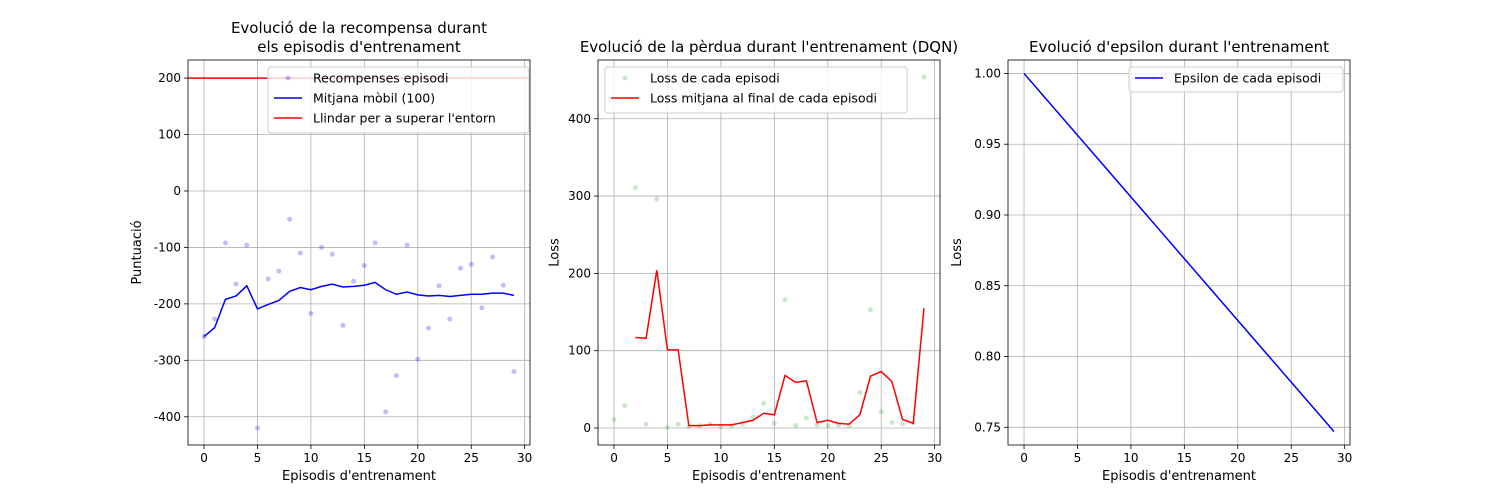  Describe the element at coordinates (137, 252) in the screenshot. I see `y-axis-label: Puntuació` at that location.